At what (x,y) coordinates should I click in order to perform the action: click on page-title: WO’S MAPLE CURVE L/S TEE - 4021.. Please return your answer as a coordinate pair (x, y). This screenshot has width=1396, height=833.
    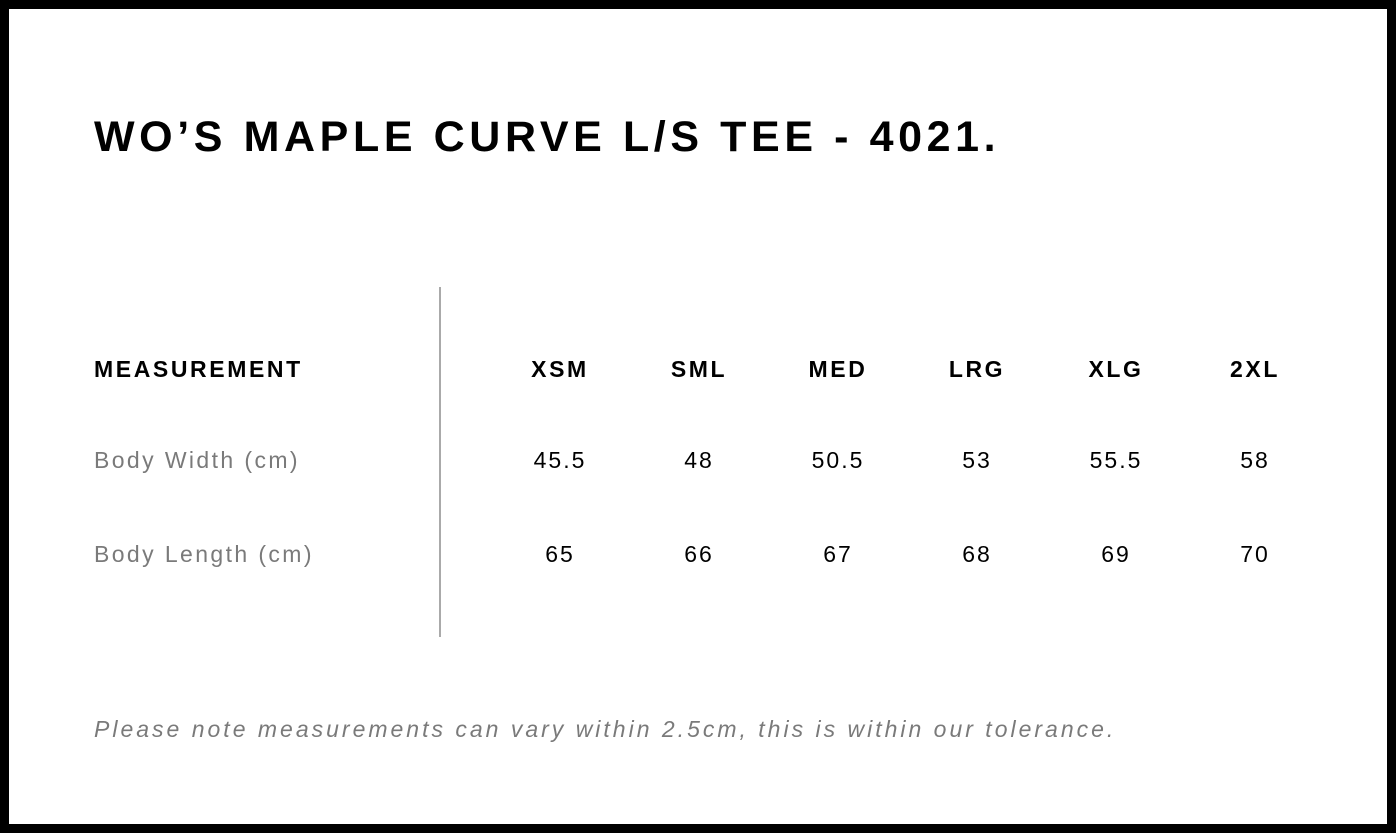
    Looking at the image, I should click on (547, 137).